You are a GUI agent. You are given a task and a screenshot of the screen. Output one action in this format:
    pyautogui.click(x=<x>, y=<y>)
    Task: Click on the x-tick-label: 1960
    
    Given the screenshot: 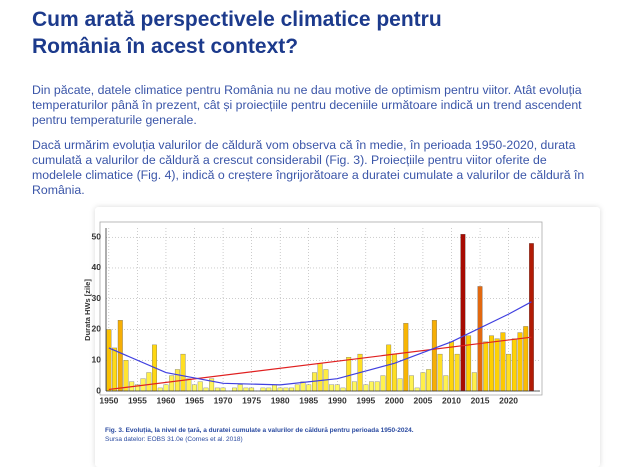 What is the action you would take?
    pyautogui.click(x=165, y=400)
    